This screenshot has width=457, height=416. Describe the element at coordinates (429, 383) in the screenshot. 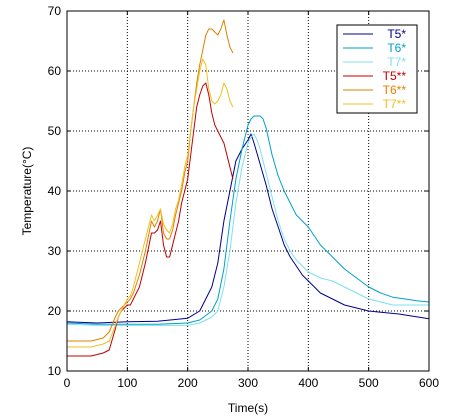

I see `x-tick-label: 600` at that location.